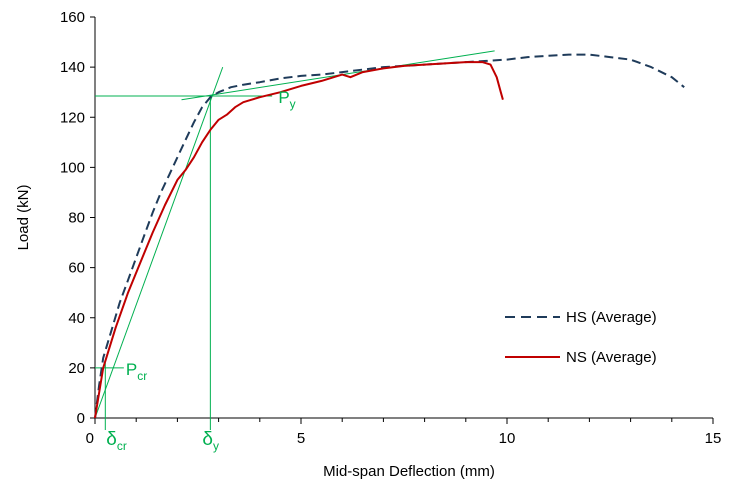 The image size is (729, 487). I want to click on y-tick-label: 60, so click(76, 268).